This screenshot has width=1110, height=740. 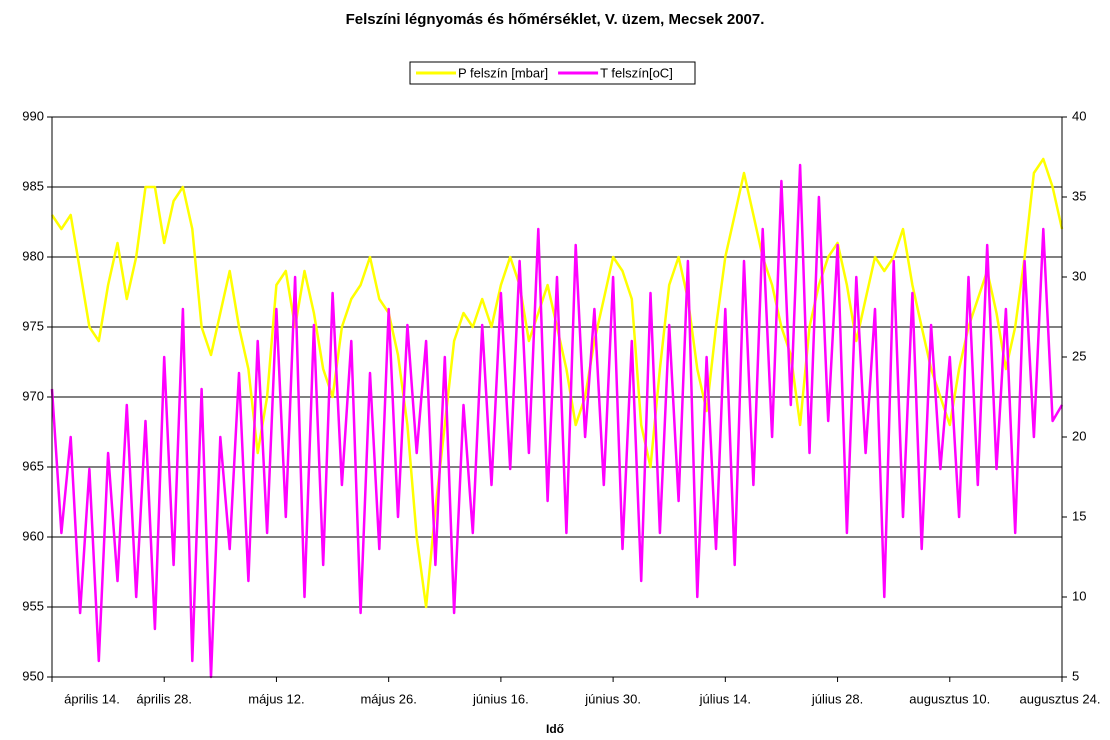 I want to click on x-tick-label: július 28., so click(x=837, y=698).